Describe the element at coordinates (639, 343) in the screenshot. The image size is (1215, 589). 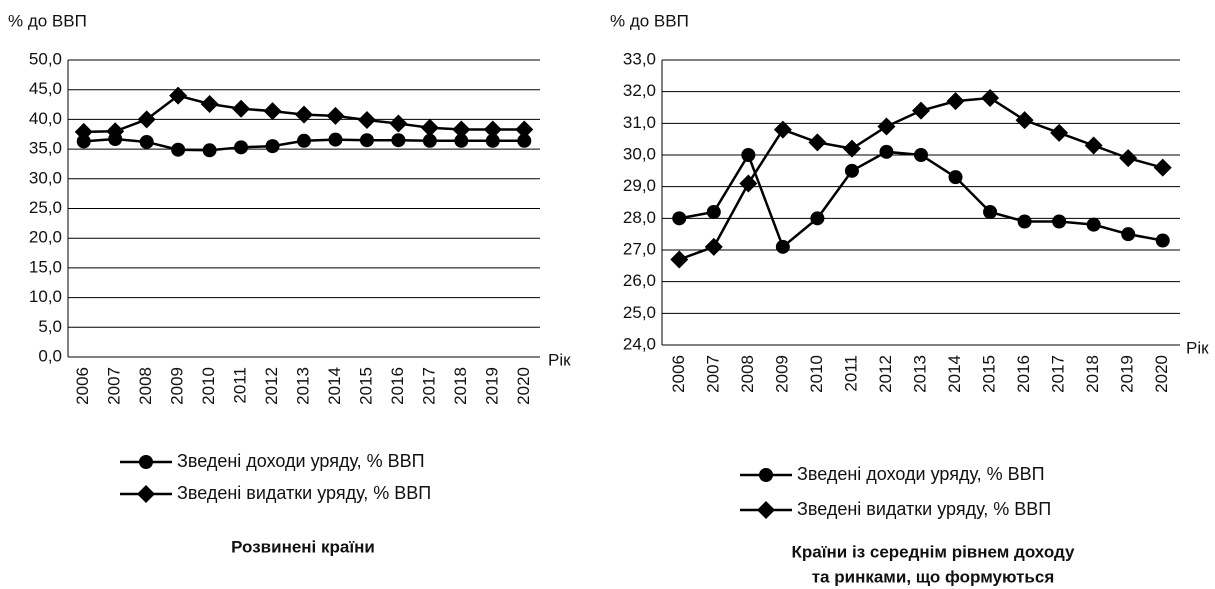
I see `y-tick-label: 24,0` at that location.